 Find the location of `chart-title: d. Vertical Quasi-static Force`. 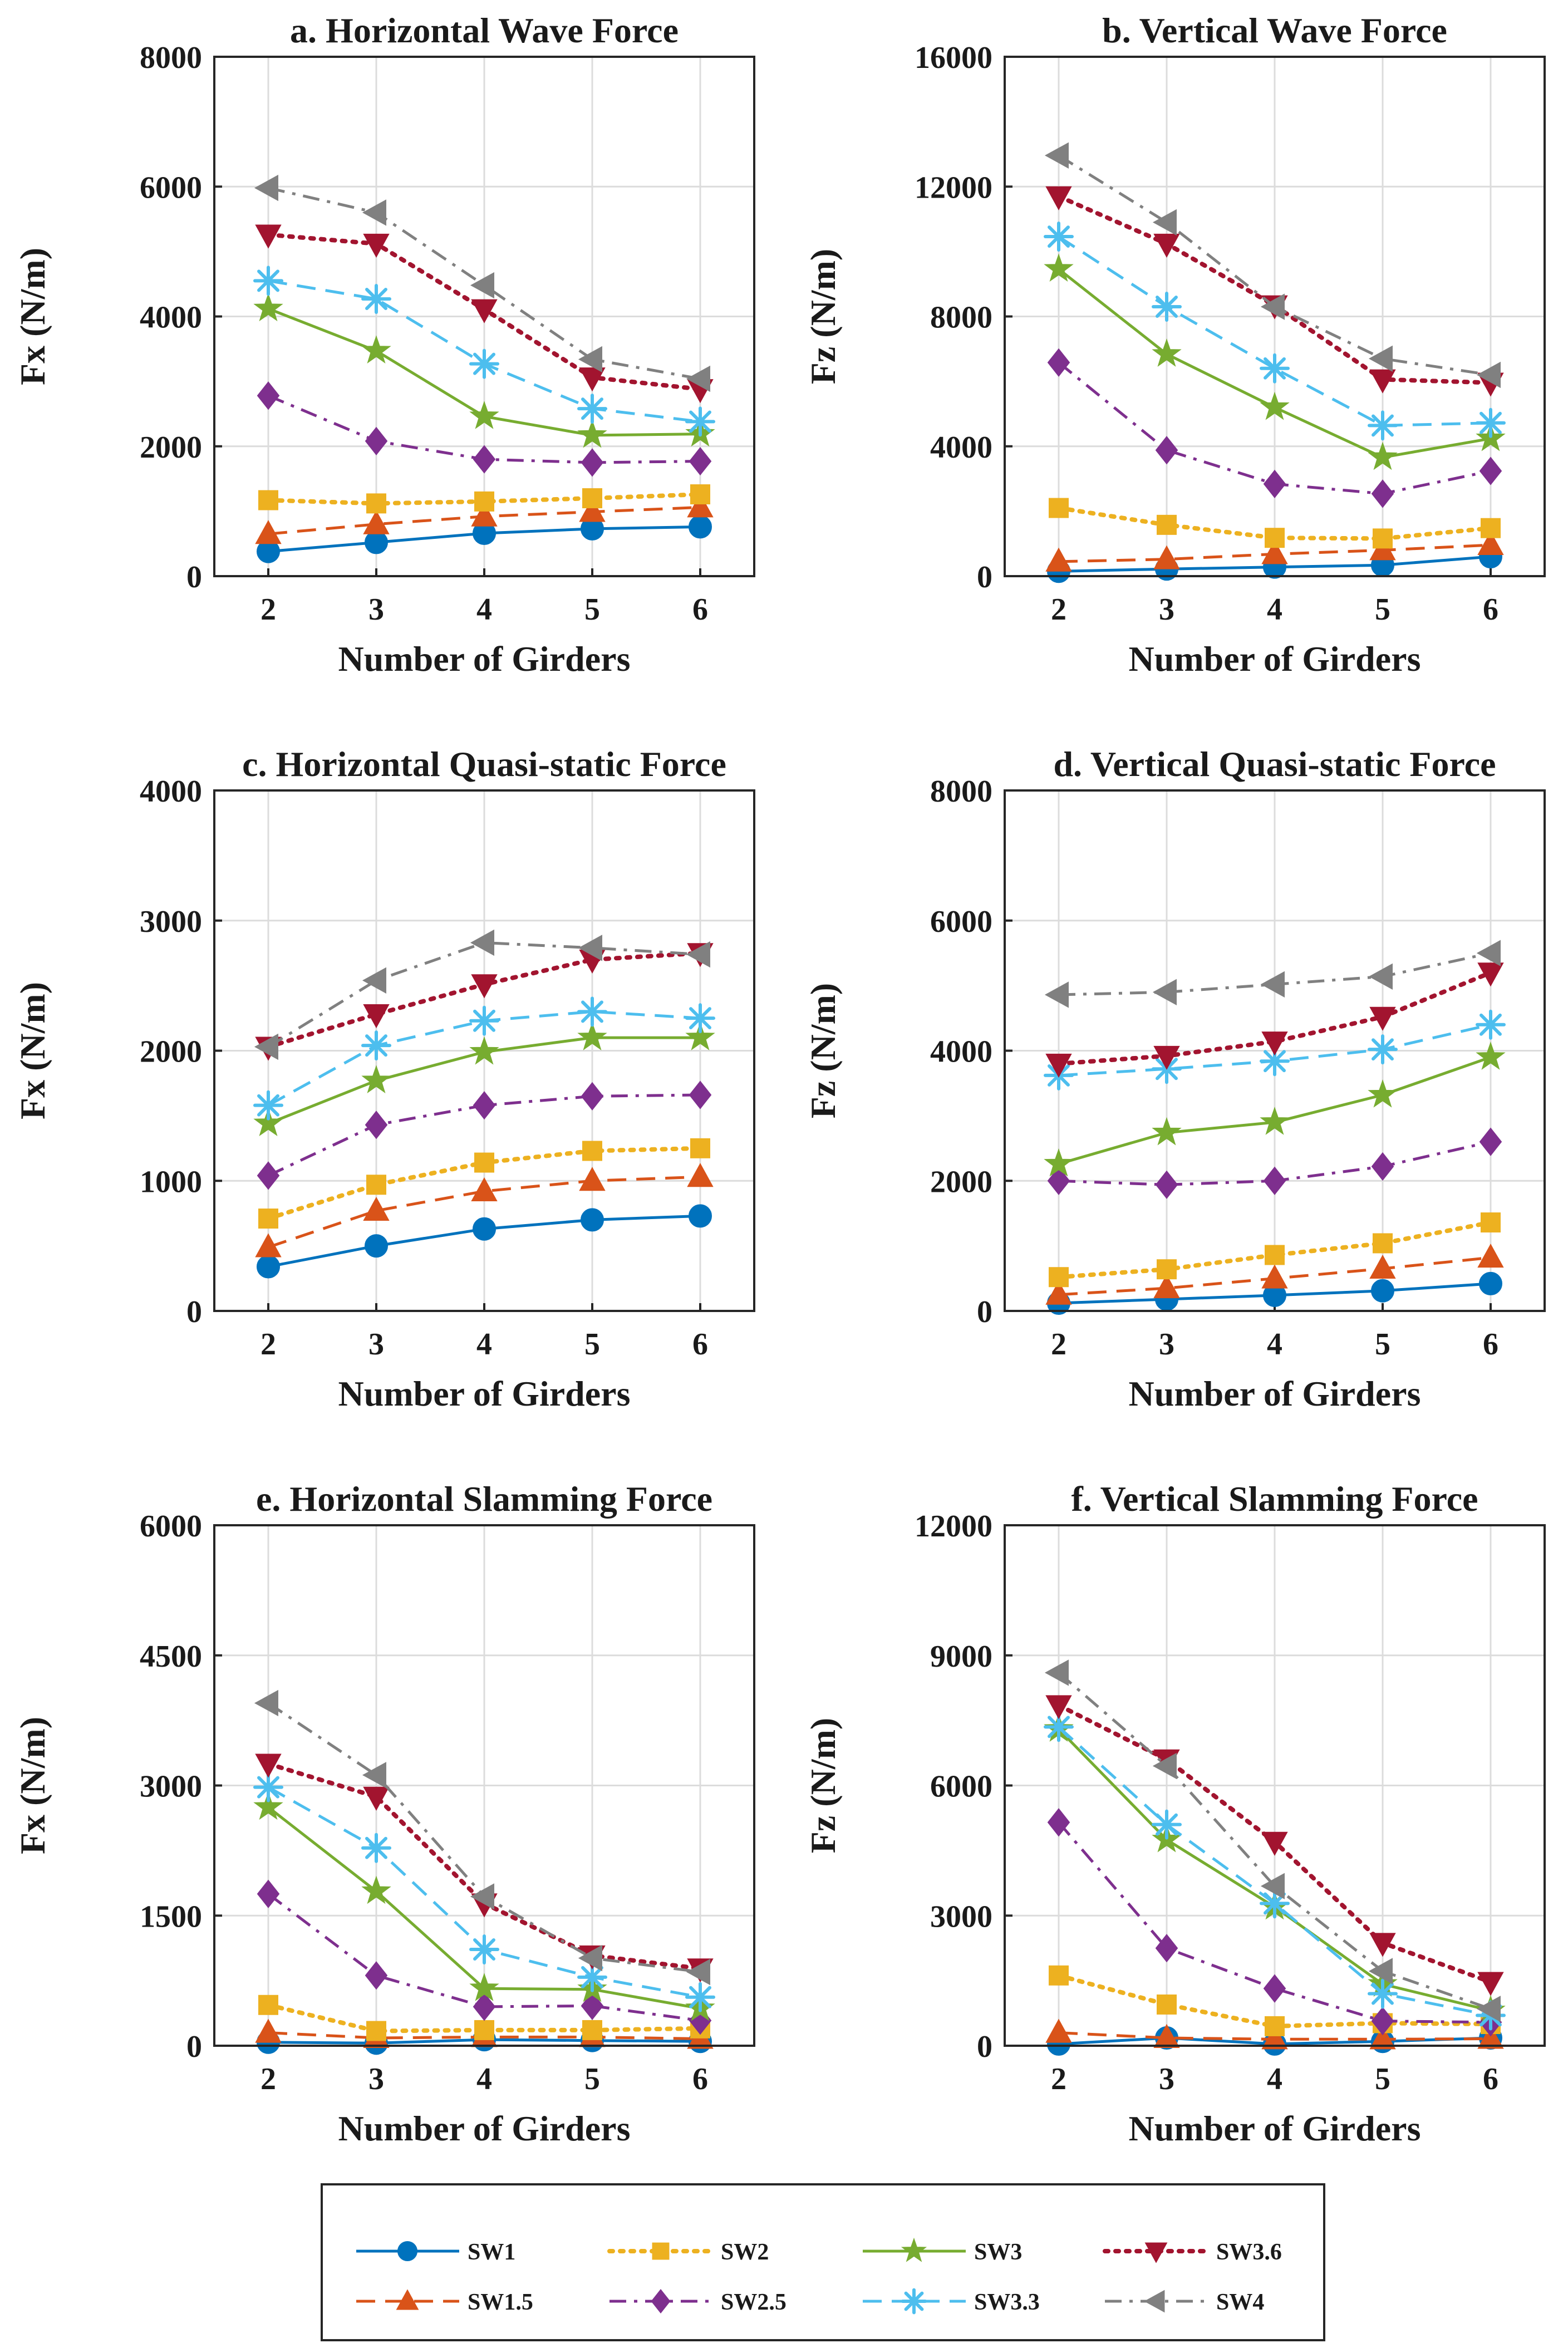

chart-title: d. Vertical Quasi-static Force is located at coordinates (1274, 764).